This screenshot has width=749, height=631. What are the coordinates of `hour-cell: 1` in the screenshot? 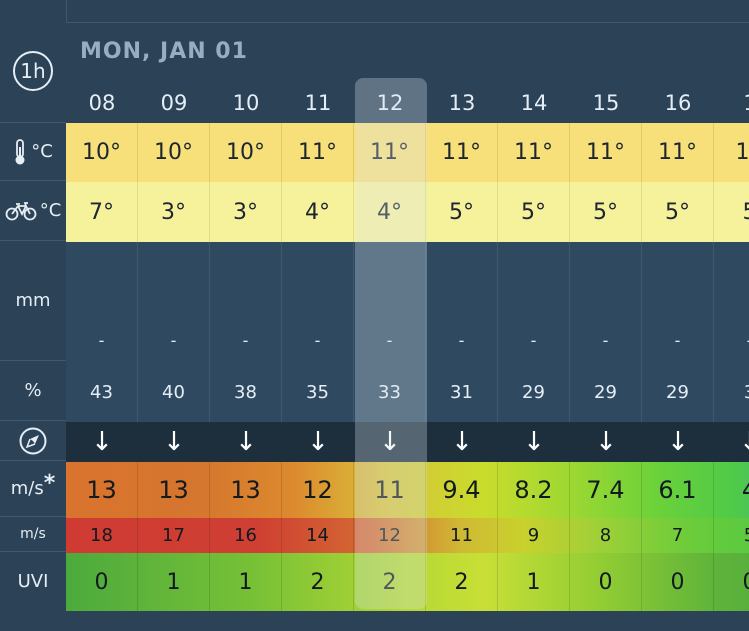 It's located at (731, 103).